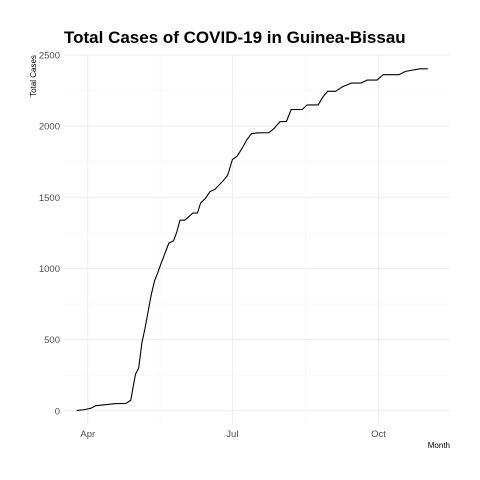 This screenshot has height=480, width=480. Describe the element at coordinates (57, 411) in the screenshot. I see `y-tick-label: 0` at that location.